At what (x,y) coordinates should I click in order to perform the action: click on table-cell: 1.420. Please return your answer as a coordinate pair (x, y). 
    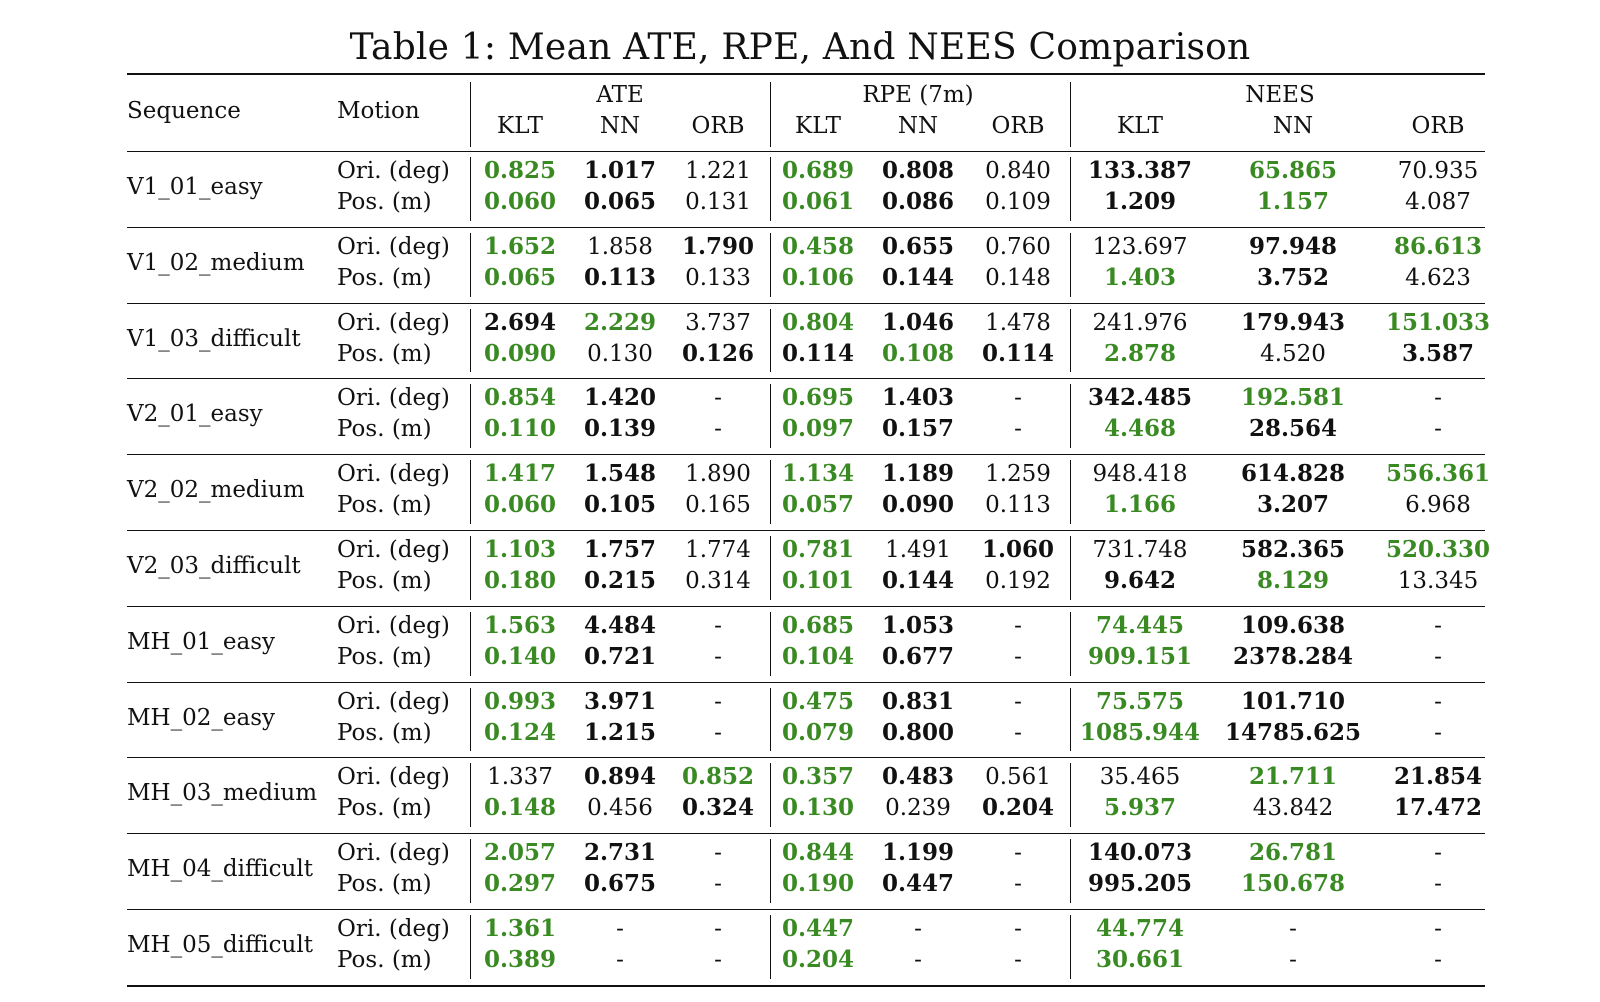
    Looking at the image, I should click on (620, 398).